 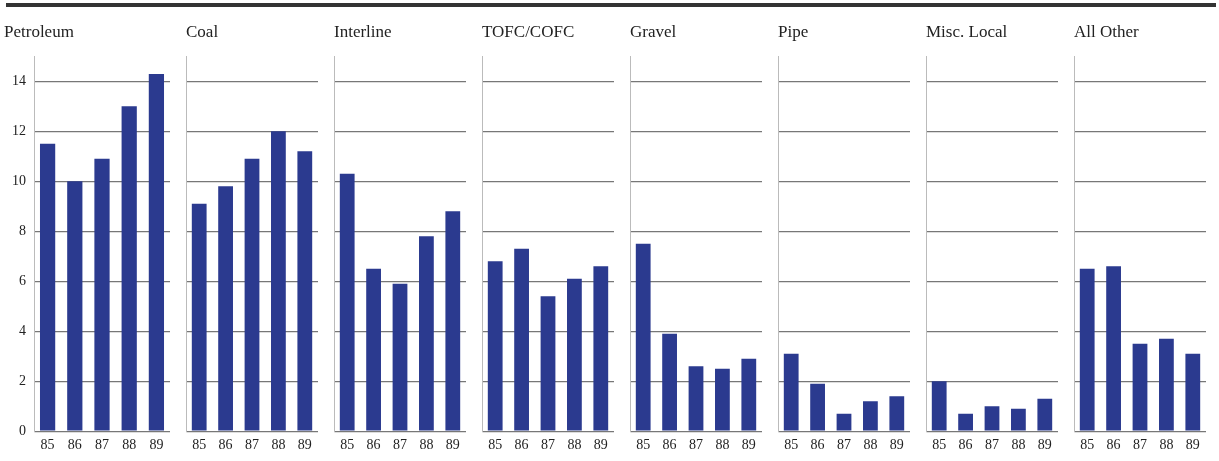 What do you see at coordinates (19, 131) in the screenshot?
I see `y-tick-label: 12` at bounding box center [19, 131].